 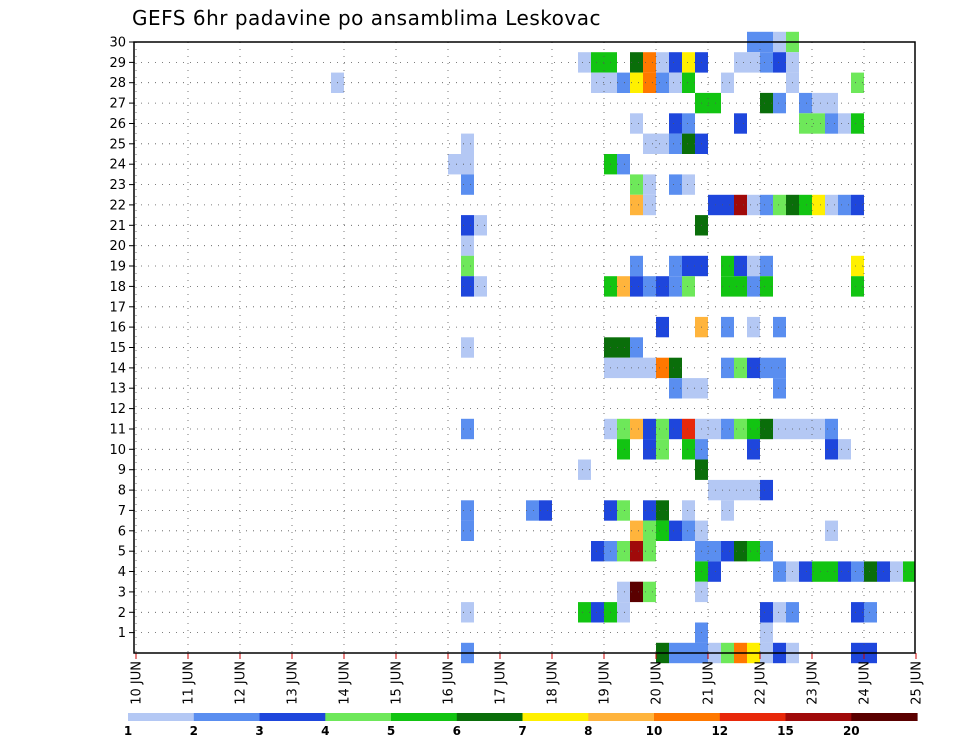 What do you see at coordinates (449, 683) in the screenshot?
I see `x-tick-label: 16 JUN` at bounding box center [449, 683].